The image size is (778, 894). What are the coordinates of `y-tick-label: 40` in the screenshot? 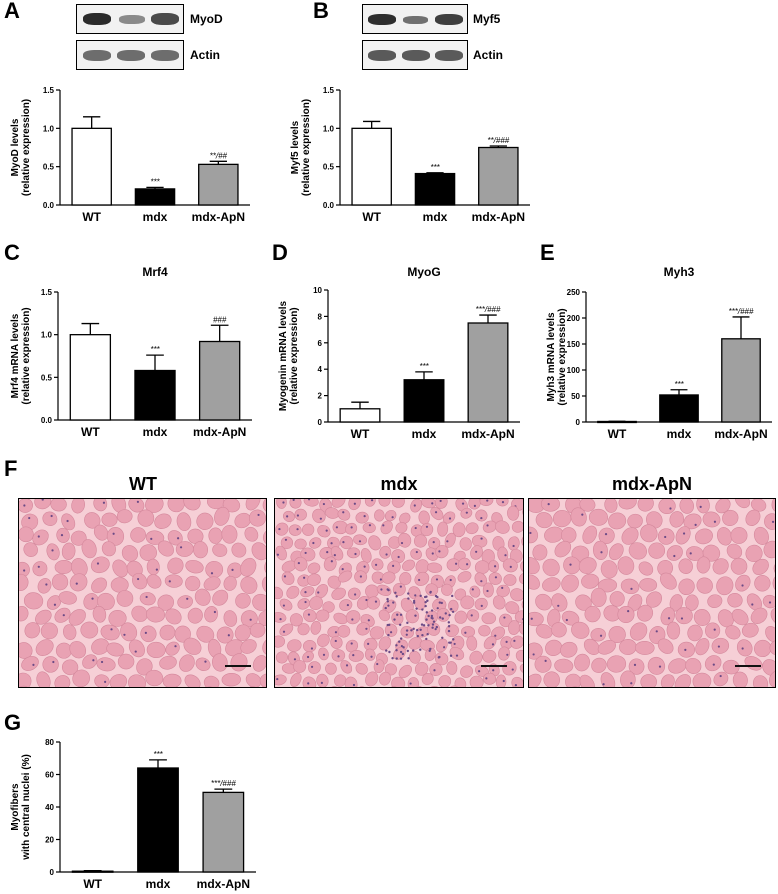 It's located at (49, 807).